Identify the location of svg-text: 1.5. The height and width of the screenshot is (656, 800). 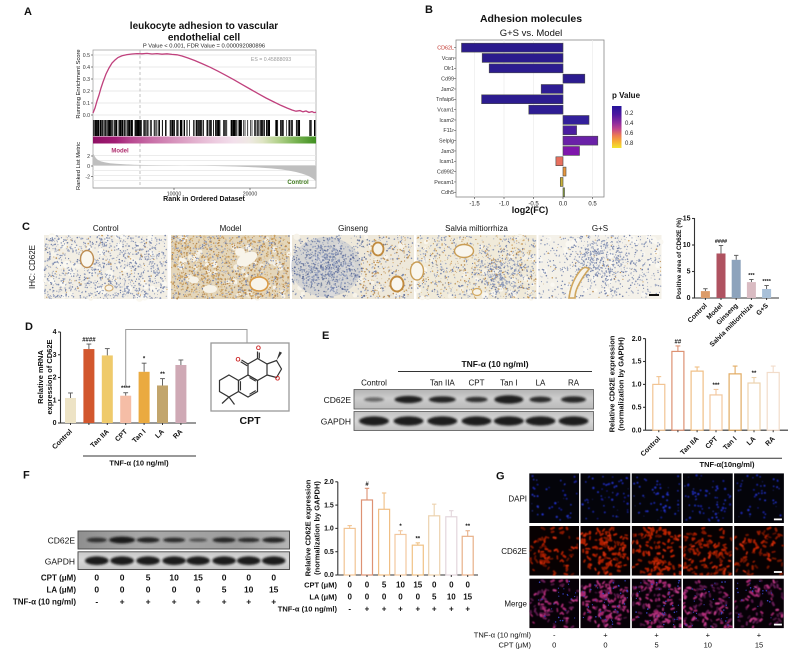
(637, 362).